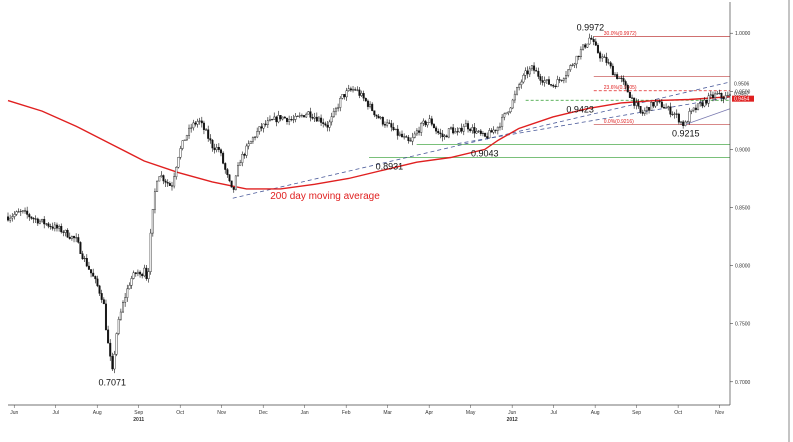 The width and height of the screenshot is (793, 442). What do you see at coordinates (263, 413) in the screenshot?
I see `month-label-dec: Dec` at bounding box center [263, 413].